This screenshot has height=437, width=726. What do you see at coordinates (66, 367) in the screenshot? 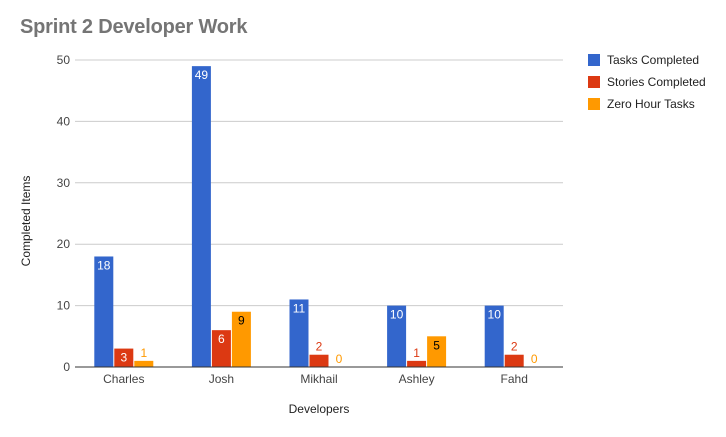
I see `y-tick-label: 0` at bounding box center [66, 367].